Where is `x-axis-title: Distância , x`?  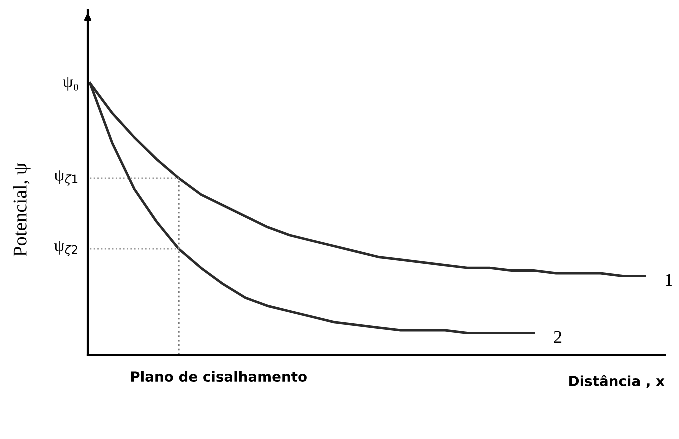
x-axis-title: Distância , x is located at coordinates (617, 381).